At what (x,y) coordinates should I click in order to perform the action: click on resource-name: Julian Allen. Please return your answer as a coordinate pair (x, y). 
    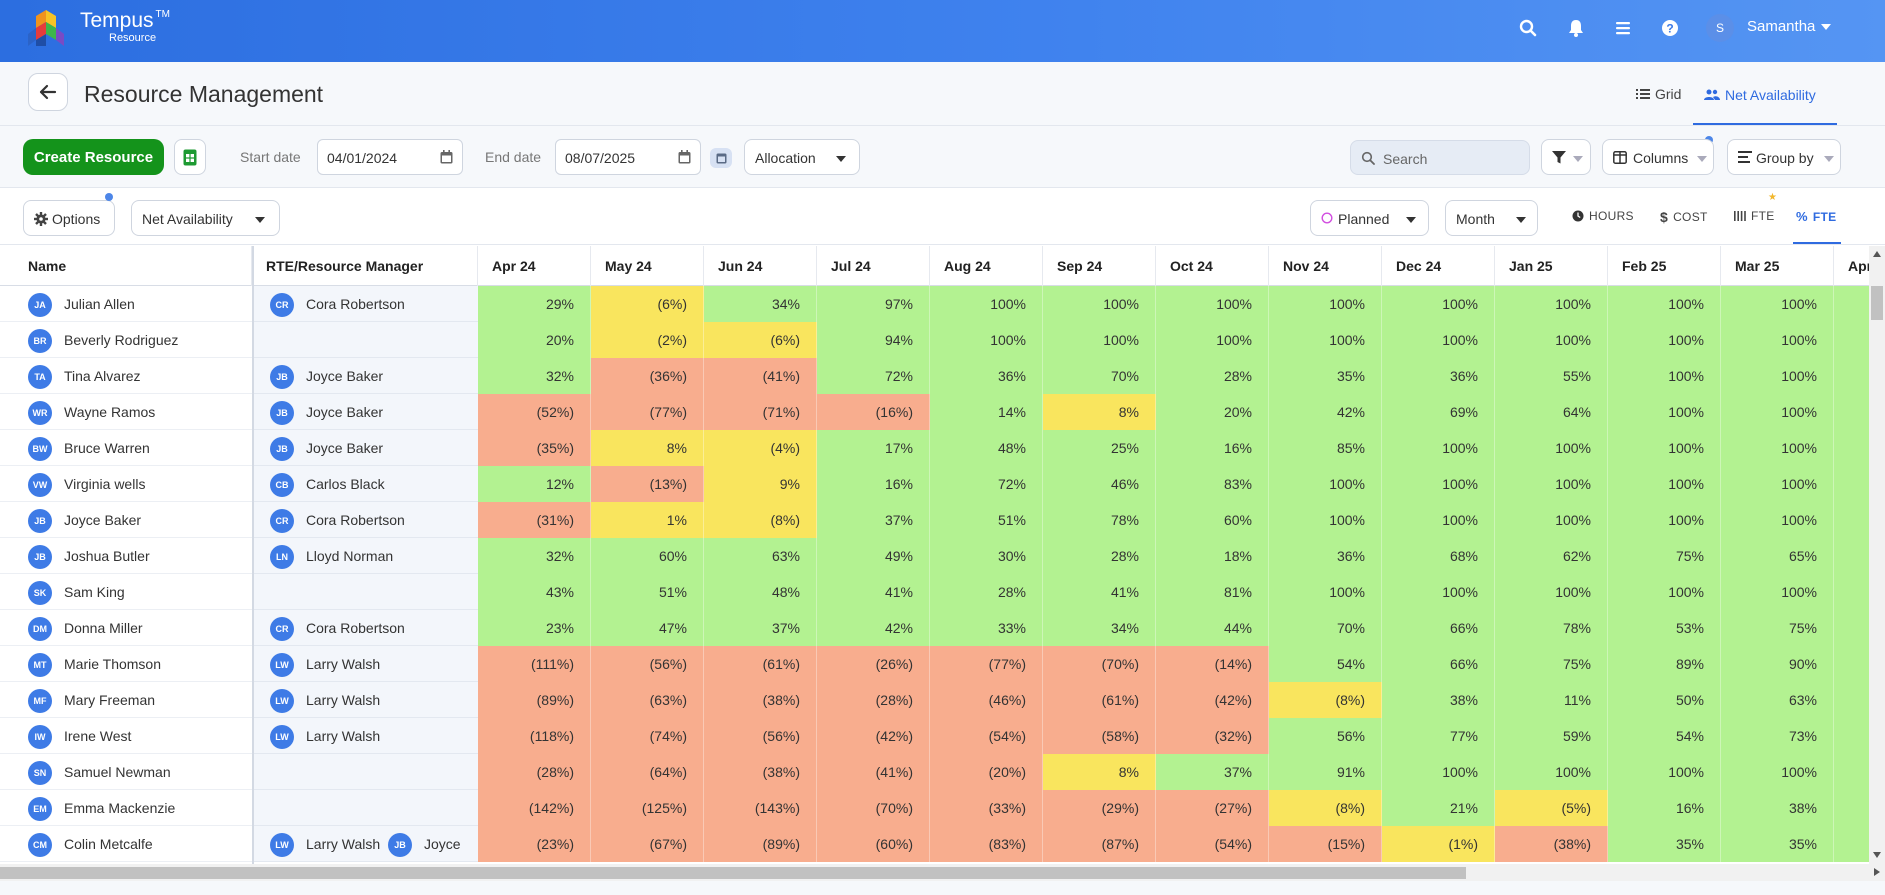
    Looking at the image, I should click on (99, 304).